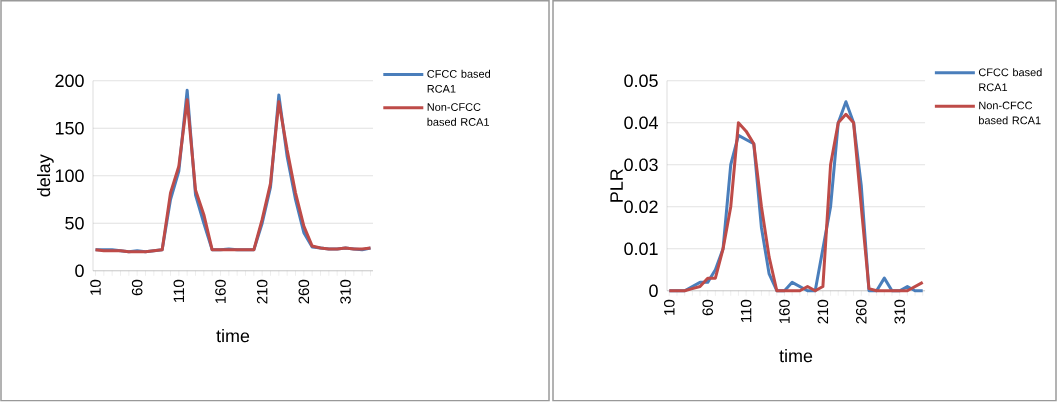  Describe the element at coordinates (641, 81) in the screenshot. I see `y-tick-label: 0.05` at that location.